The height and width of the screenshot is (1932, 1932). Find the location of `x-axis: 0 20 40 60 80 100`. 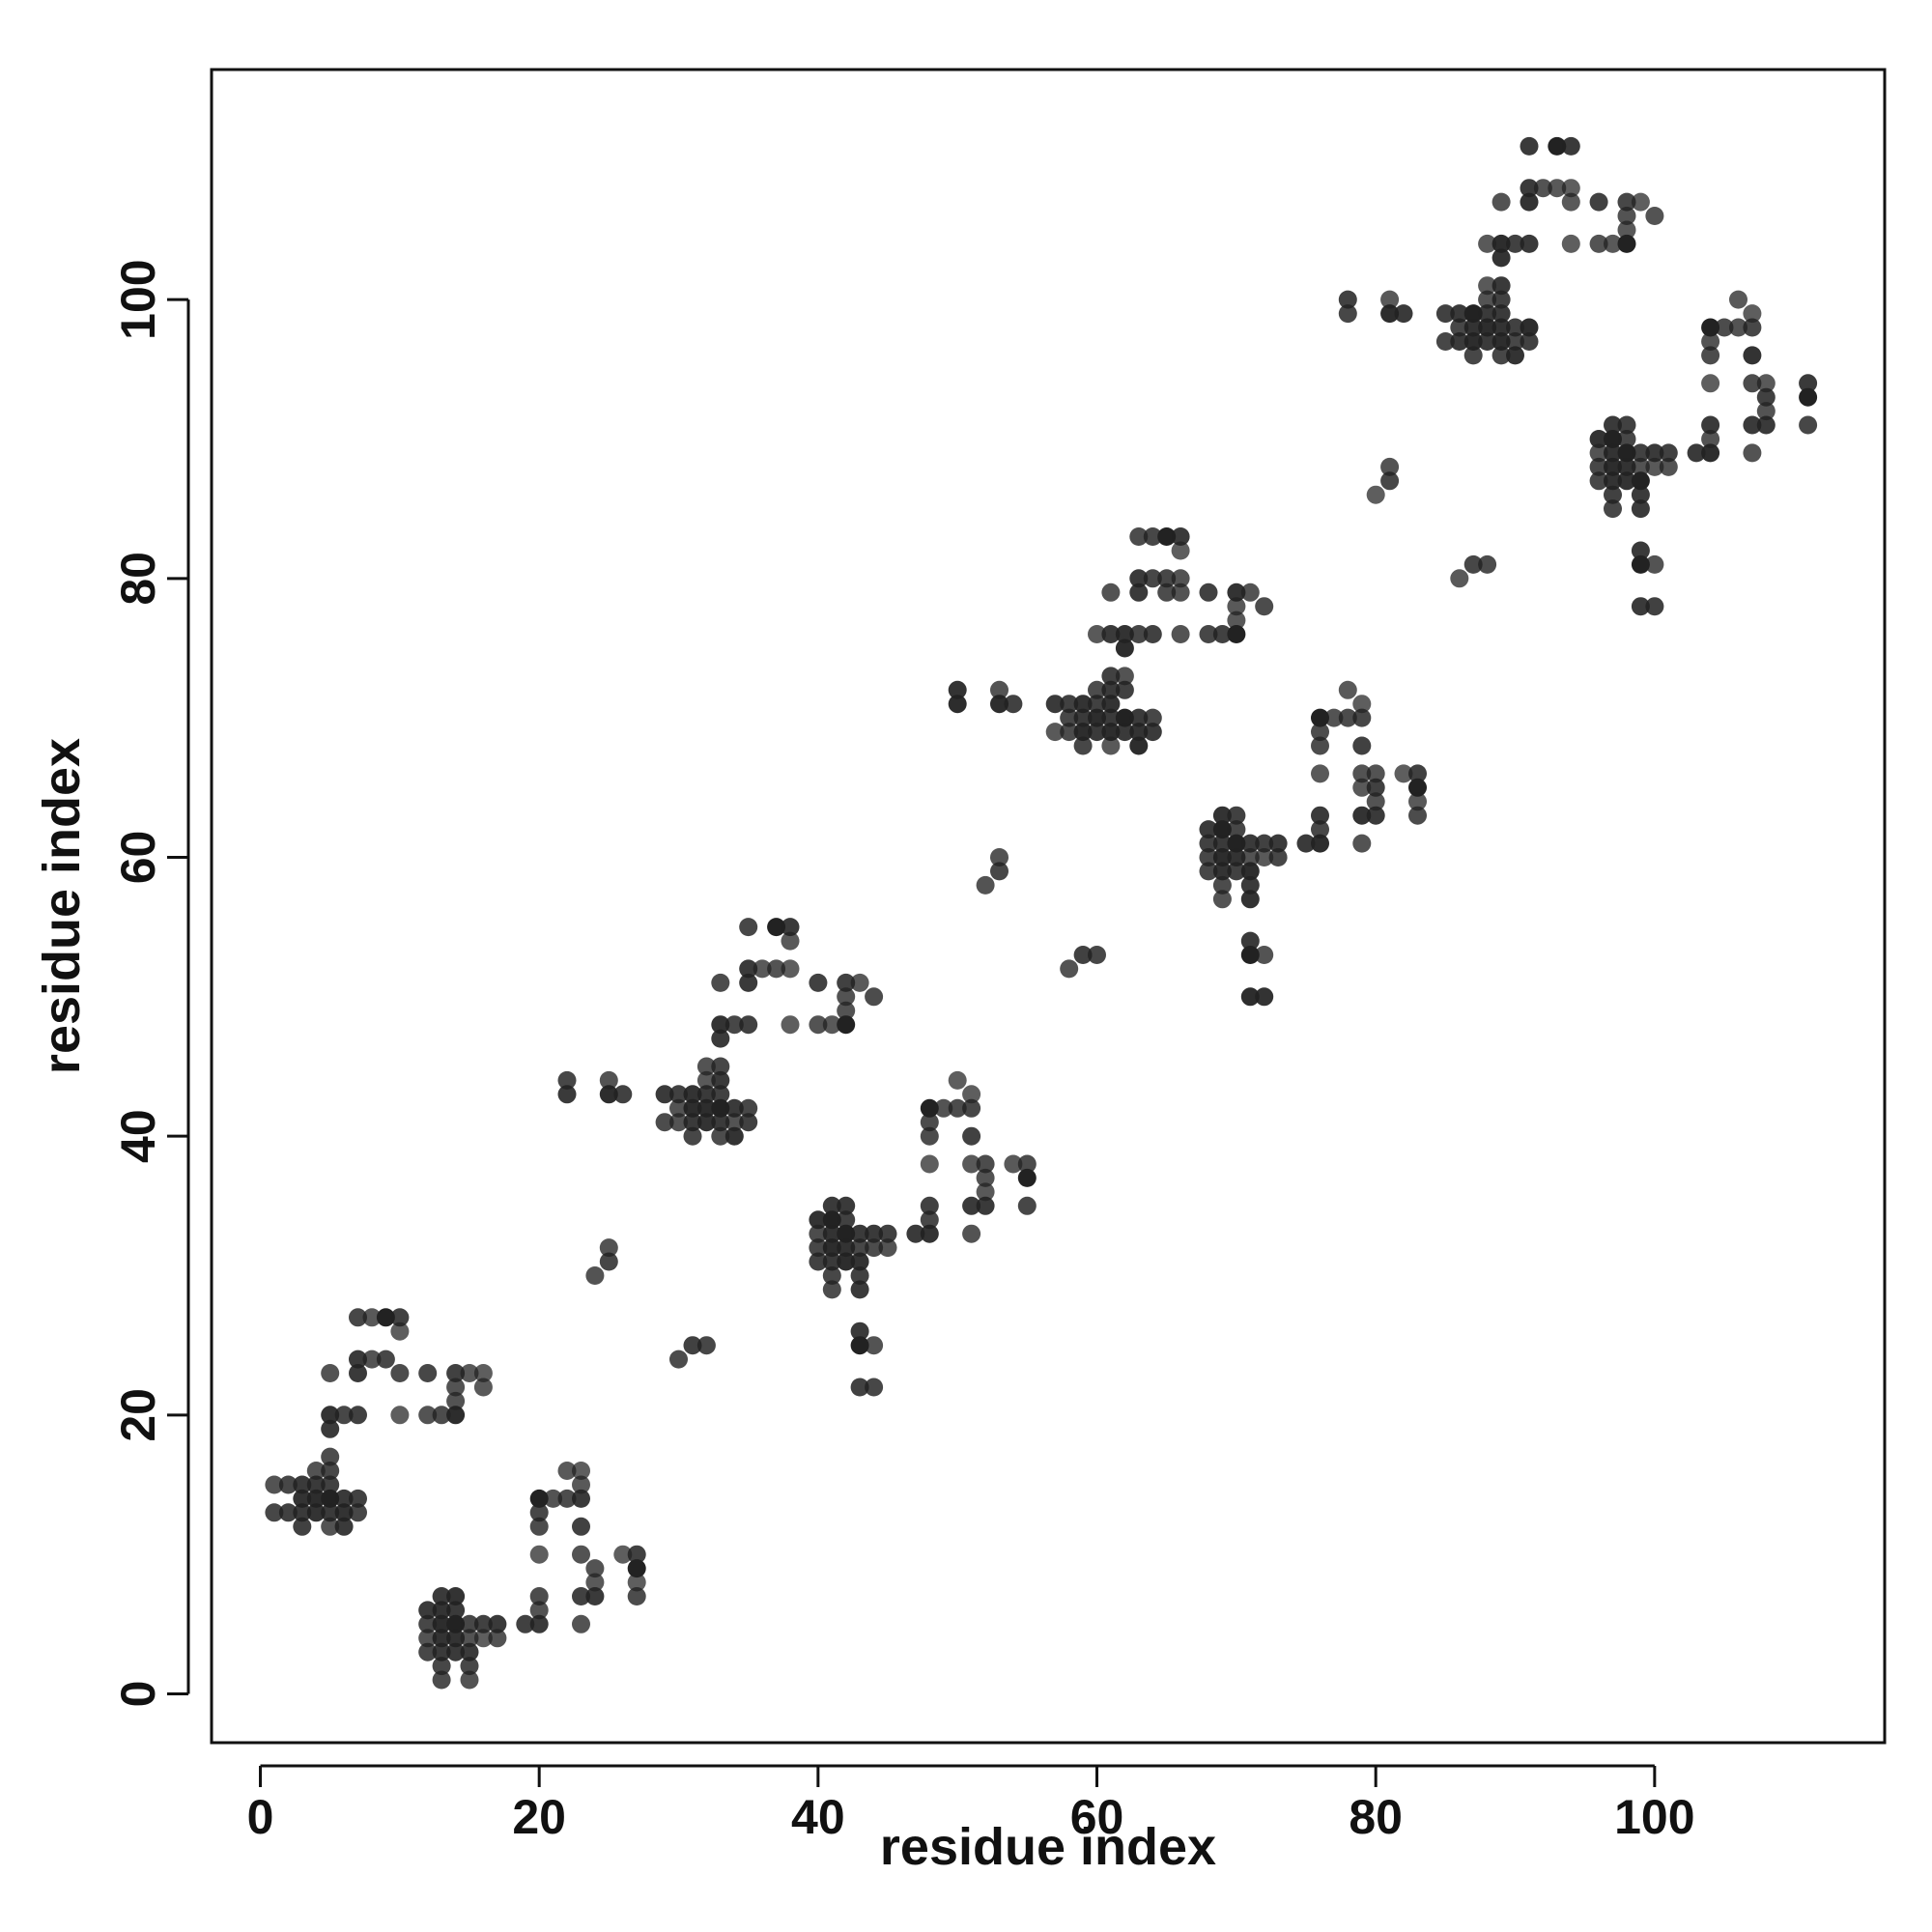

x-axis: 0 20 40 60 80 100 is located at coordinates (971, 1804).